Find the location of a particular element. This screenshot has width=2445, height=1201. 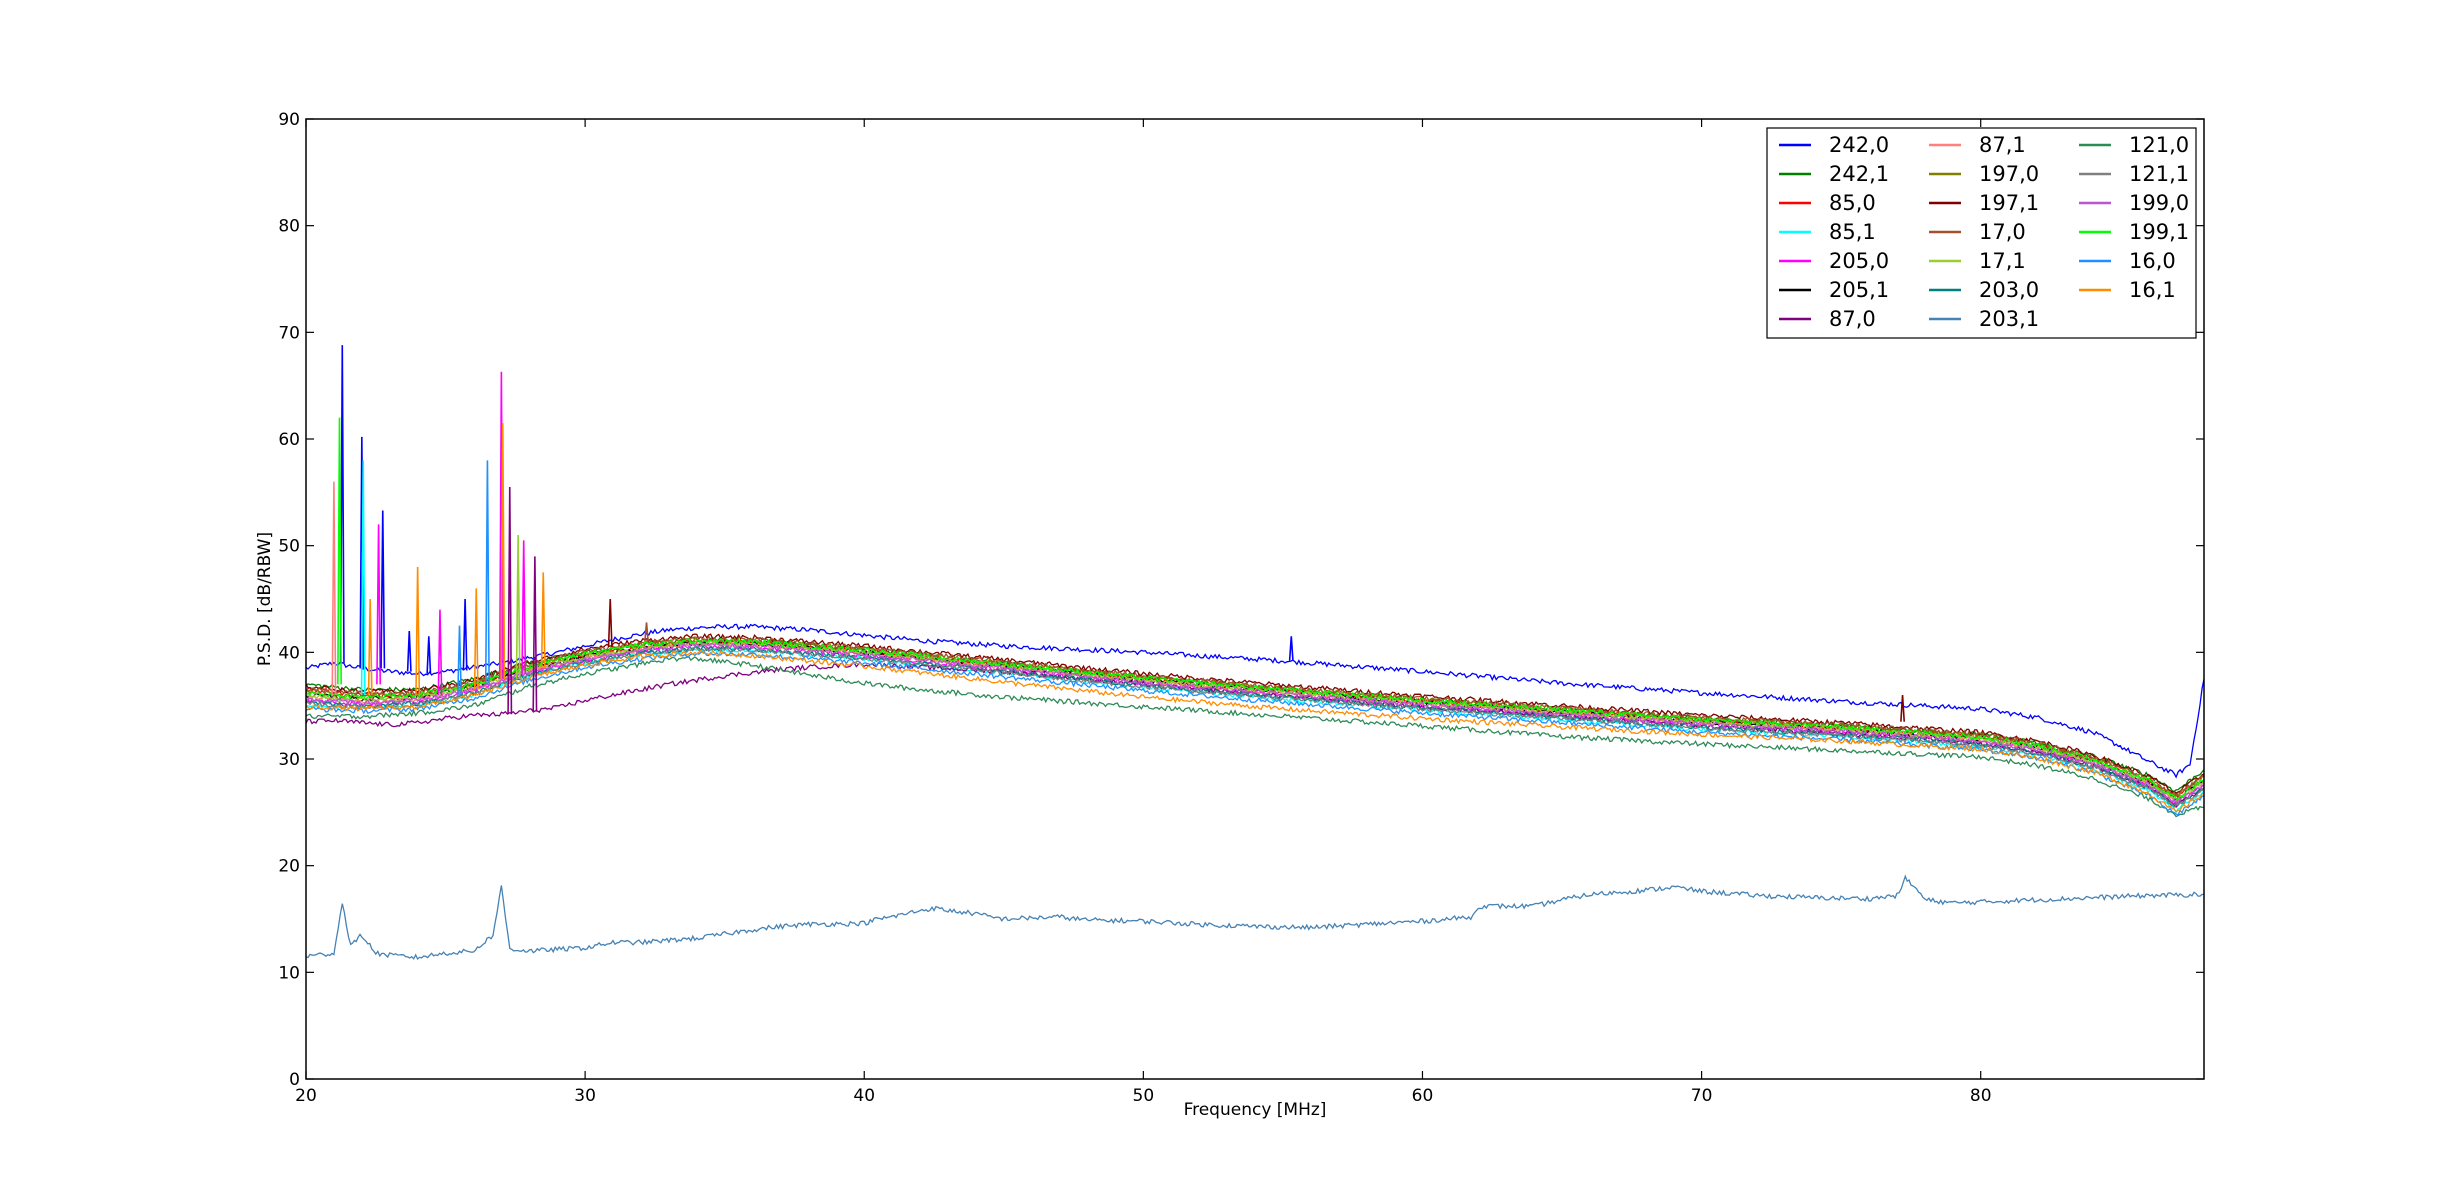

legend-label: 87,0 is located at coordinates (1852, 319).